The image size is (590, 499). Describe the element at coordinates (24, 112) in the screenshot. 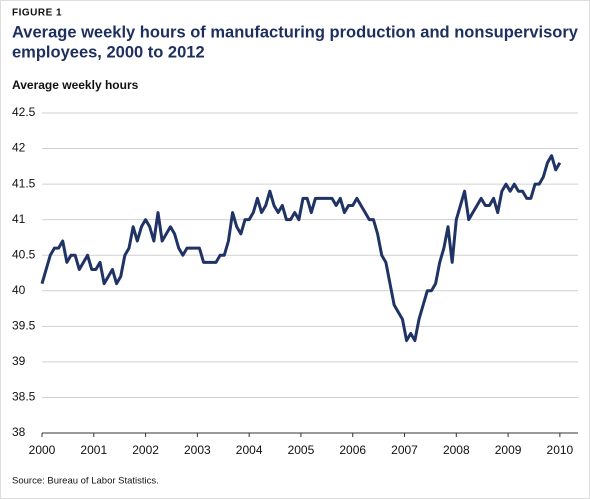

I see `y-tick-label: 42.5` at that location.